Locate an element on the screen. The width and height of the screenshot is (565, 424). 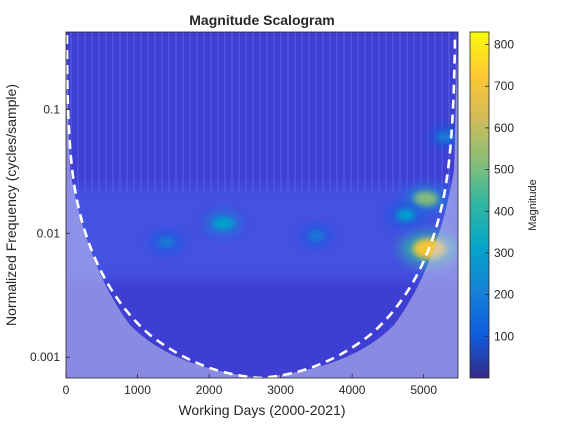
colorbar-tick-label: 300 is located at coordinates (504, 253).